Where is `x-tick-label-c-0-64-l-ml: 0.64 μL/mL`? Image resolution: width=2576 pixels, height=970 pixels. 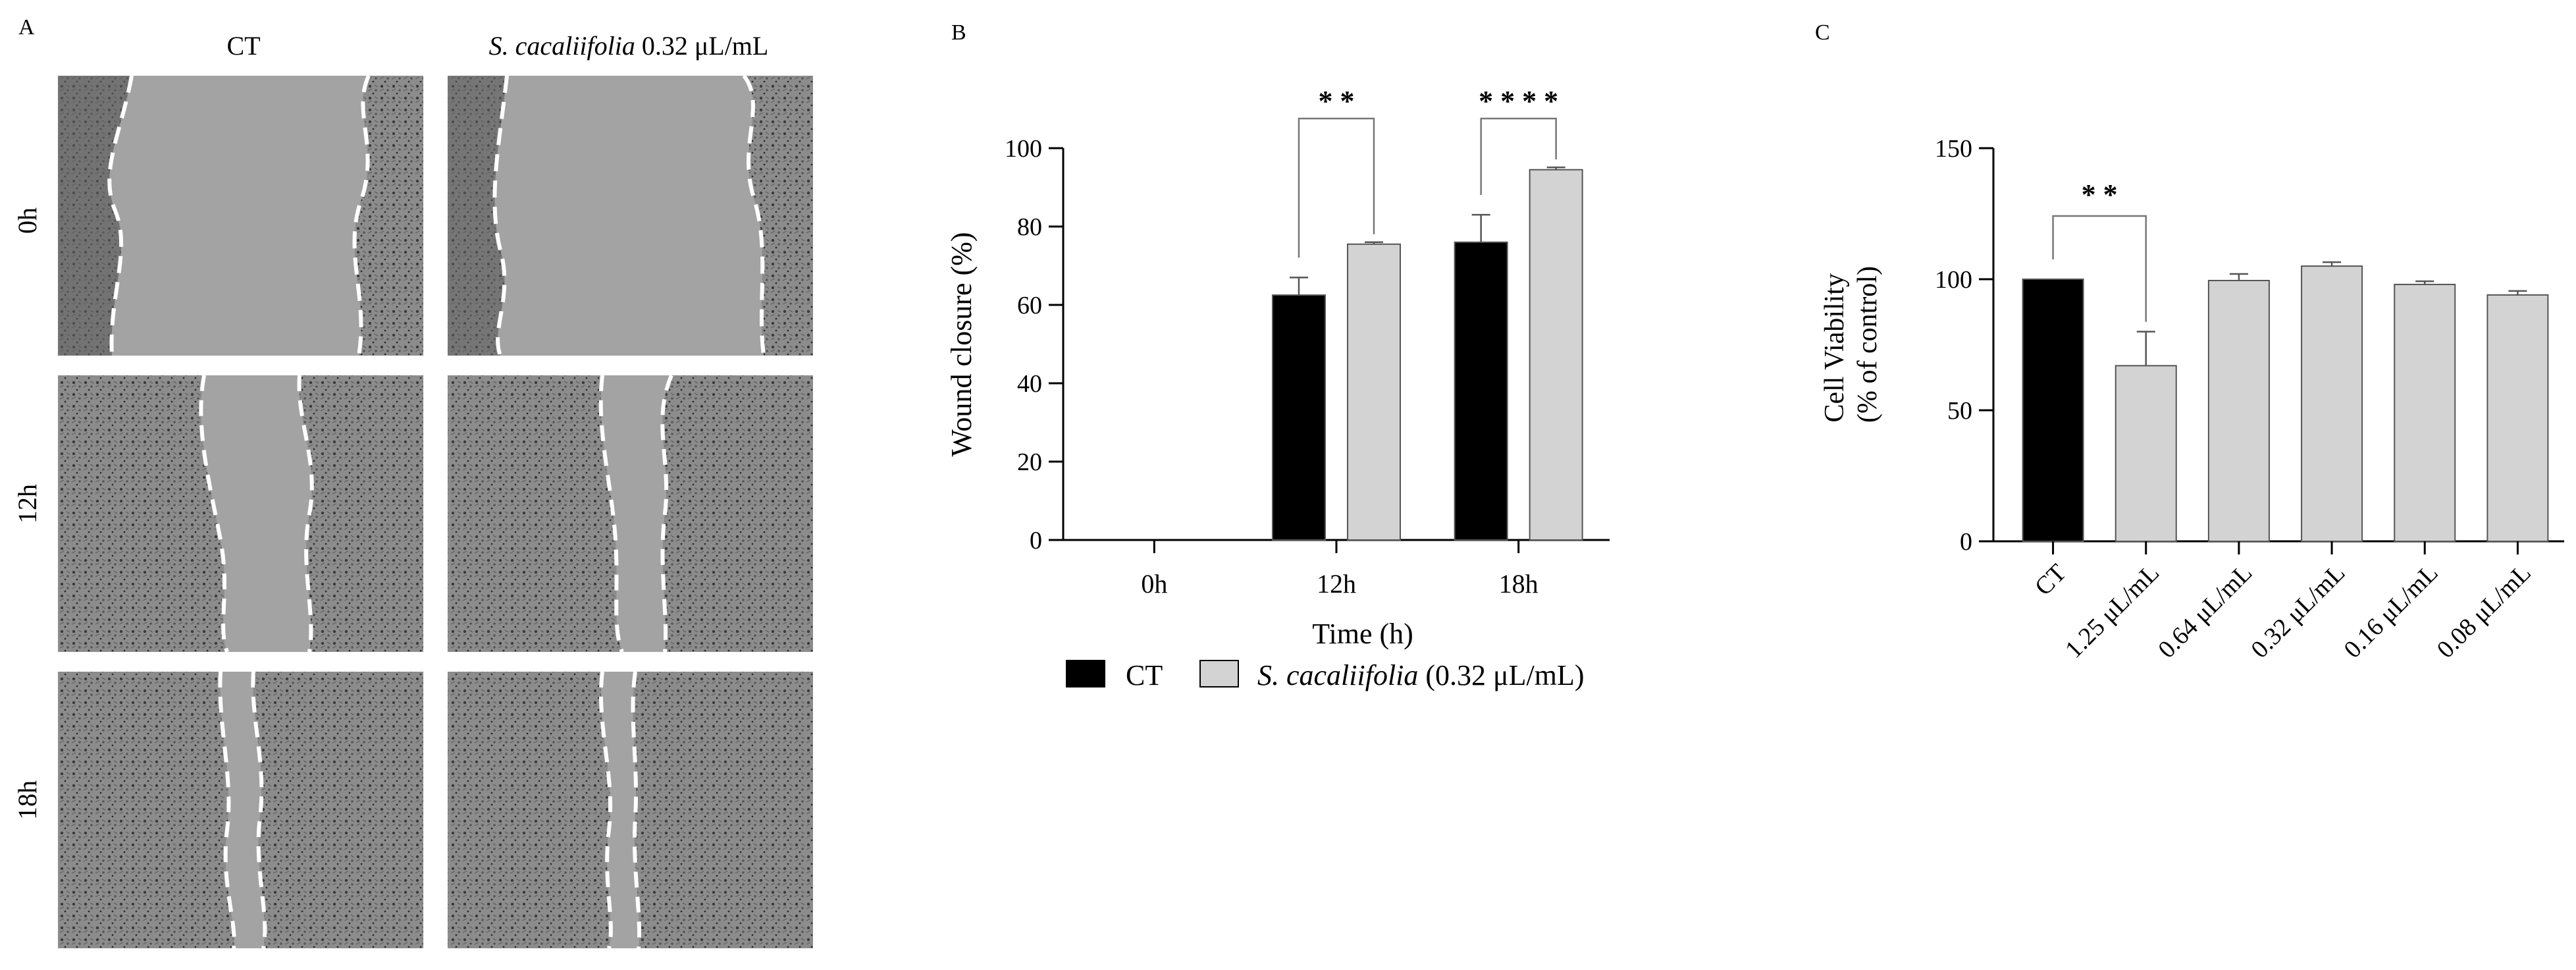 x-tick-label-c-0-64-l-ml: 0.64 μL/mL is located at coordinates (2205, 611).